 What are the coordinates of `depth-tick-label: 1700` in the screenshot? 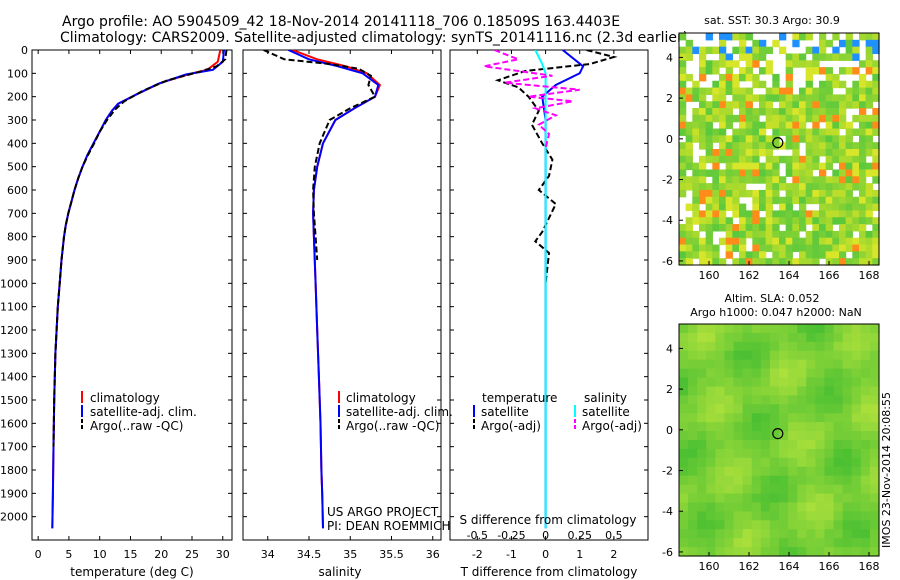 It's located at (14, 447).